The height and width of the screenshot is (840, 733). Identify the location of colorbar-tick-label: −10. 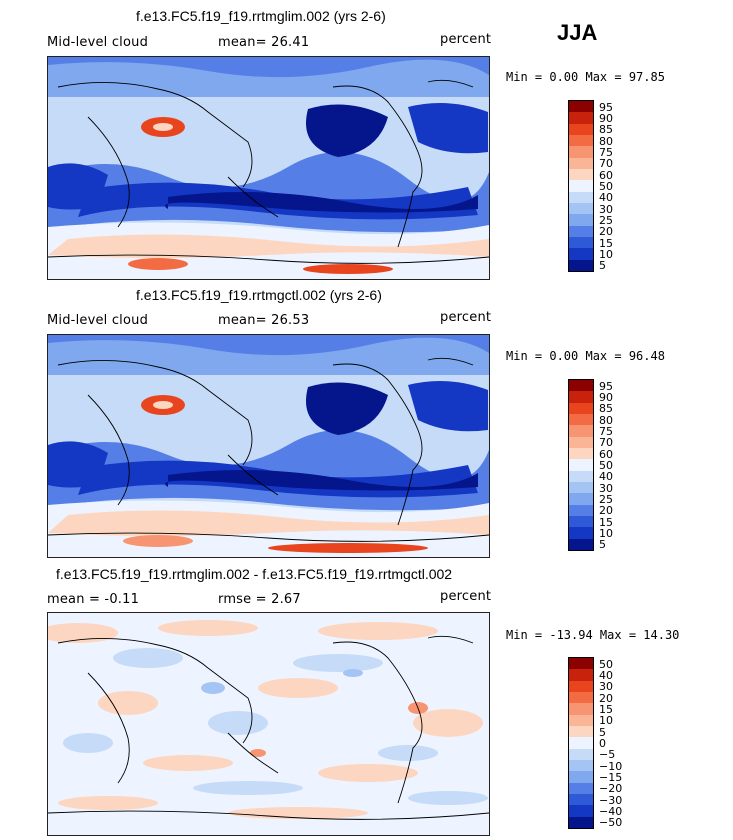
(611, 766).